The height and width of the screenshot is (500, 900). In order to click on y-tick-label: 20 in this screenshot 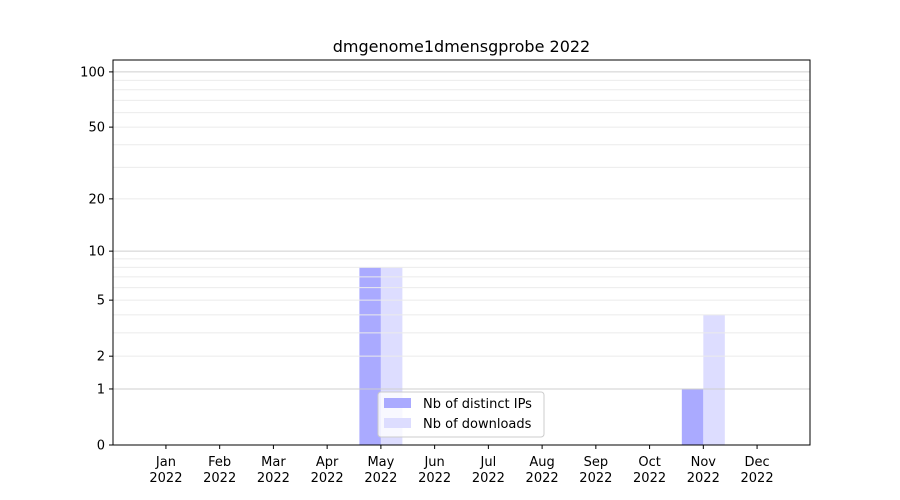, I will do `click(96, 199)`.